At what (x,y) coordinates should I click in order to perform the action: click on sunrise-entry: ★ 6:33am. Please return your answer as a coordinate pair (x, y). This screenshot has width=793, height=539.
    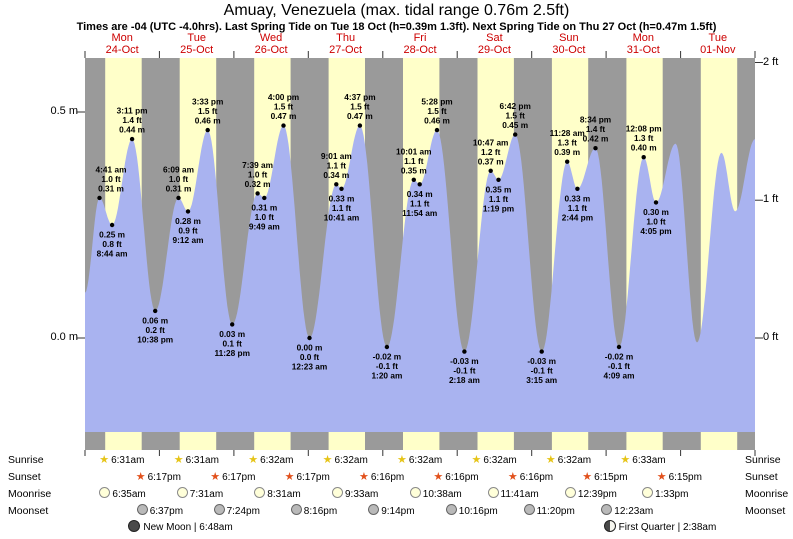
    Looking at the image, I should click on (642, 459).